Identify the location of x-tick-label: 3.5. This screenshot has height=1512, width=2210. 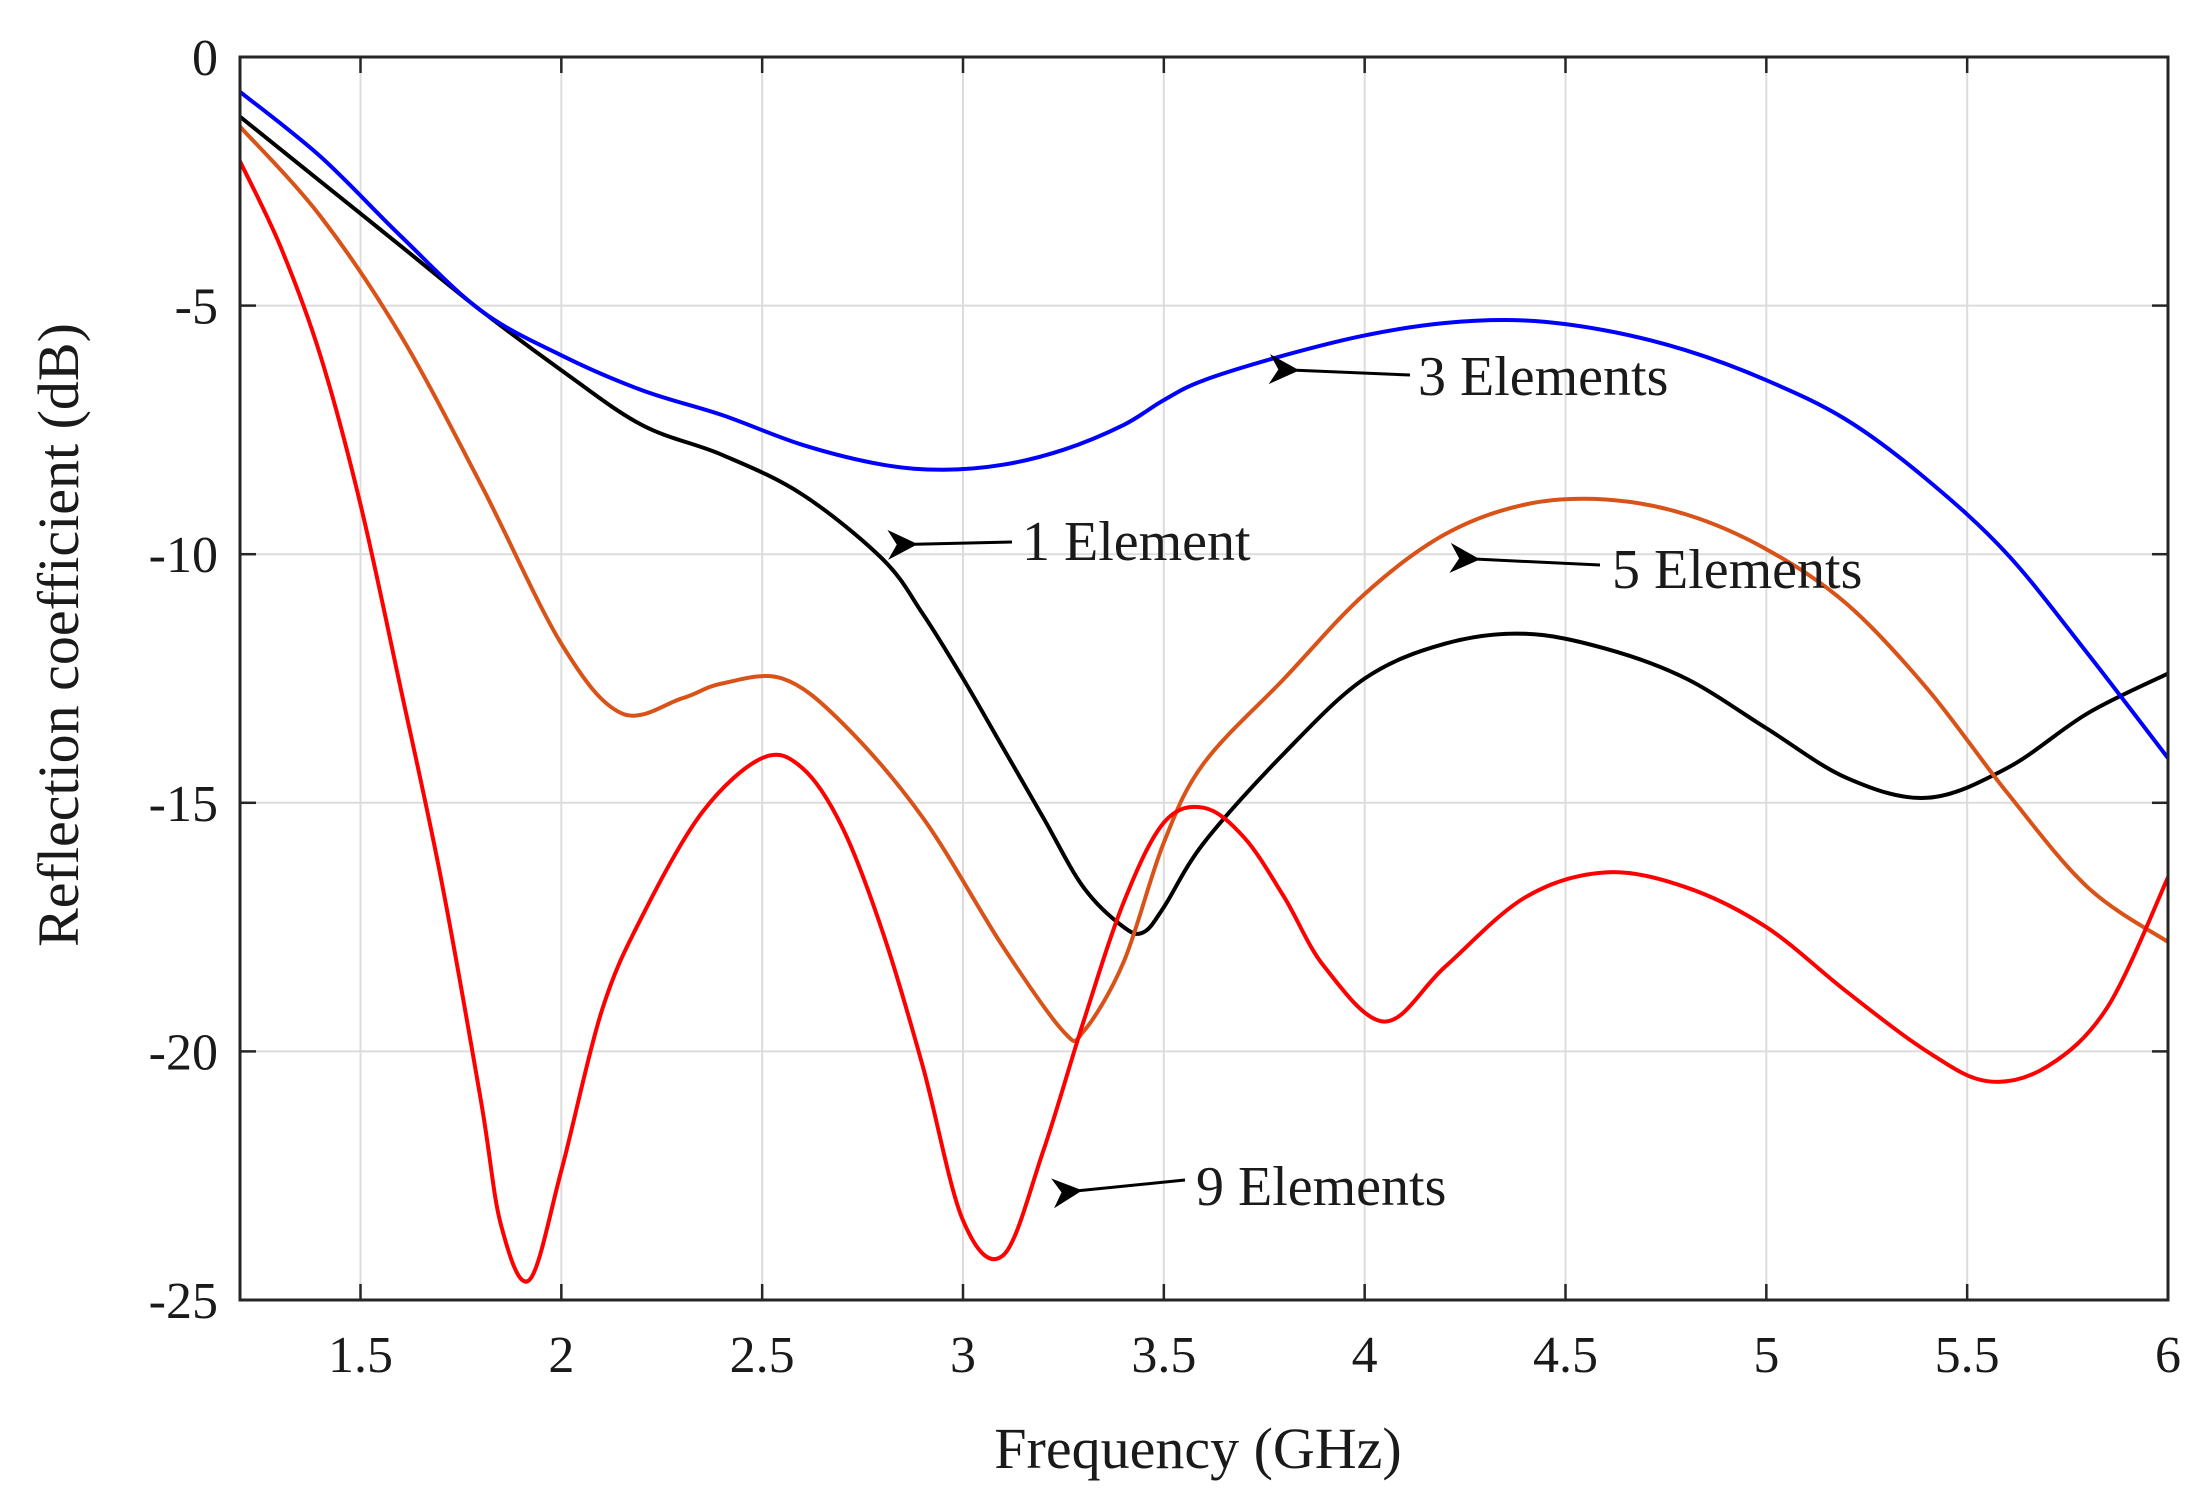
(1163, 1355).